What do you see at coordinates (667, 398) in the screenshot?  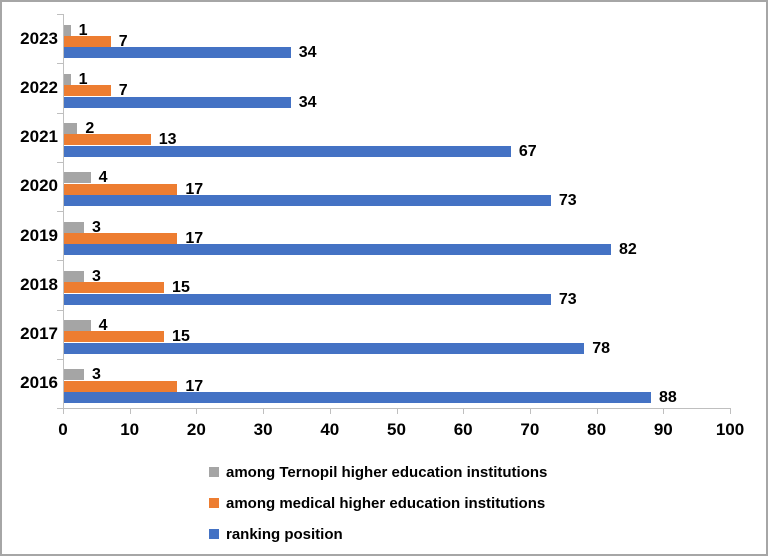 I see `bar-value-label: 88` at bounding box center [667, 398].